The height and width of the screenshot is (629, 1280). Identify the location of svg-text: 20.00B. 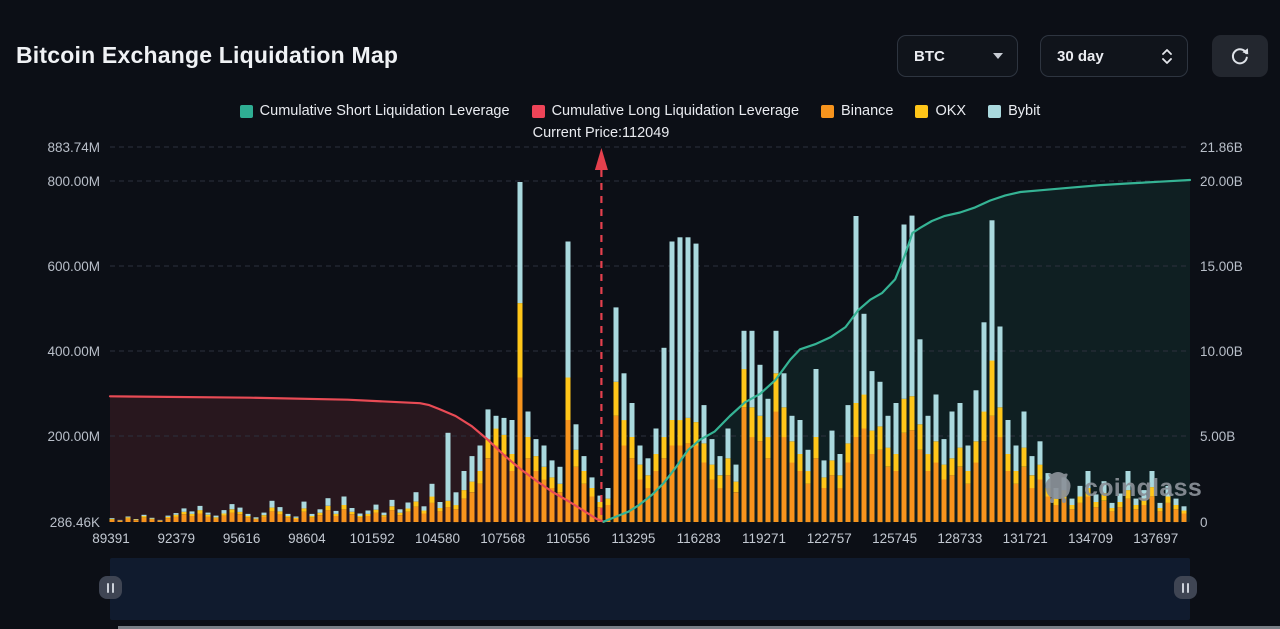
(1221, 181).